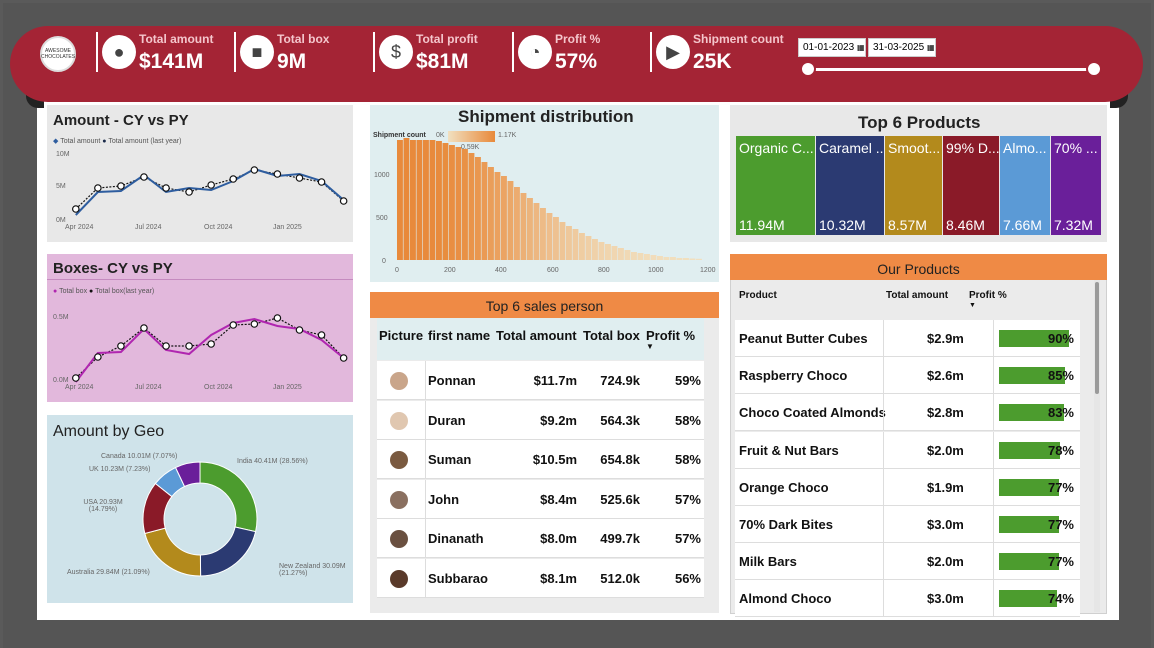 The image size is (1154, 648). Describe the element at coordinates (907, 524) in the screenshot. I see `product-row: 70% Dark Bites $3.0m 77%` at that location.